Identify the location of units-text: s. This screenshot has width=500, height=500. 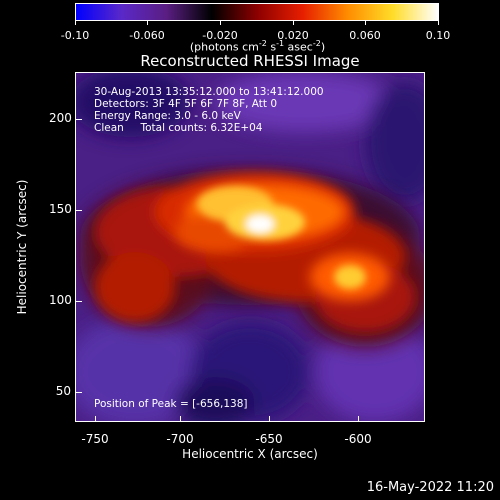
(271, 47).